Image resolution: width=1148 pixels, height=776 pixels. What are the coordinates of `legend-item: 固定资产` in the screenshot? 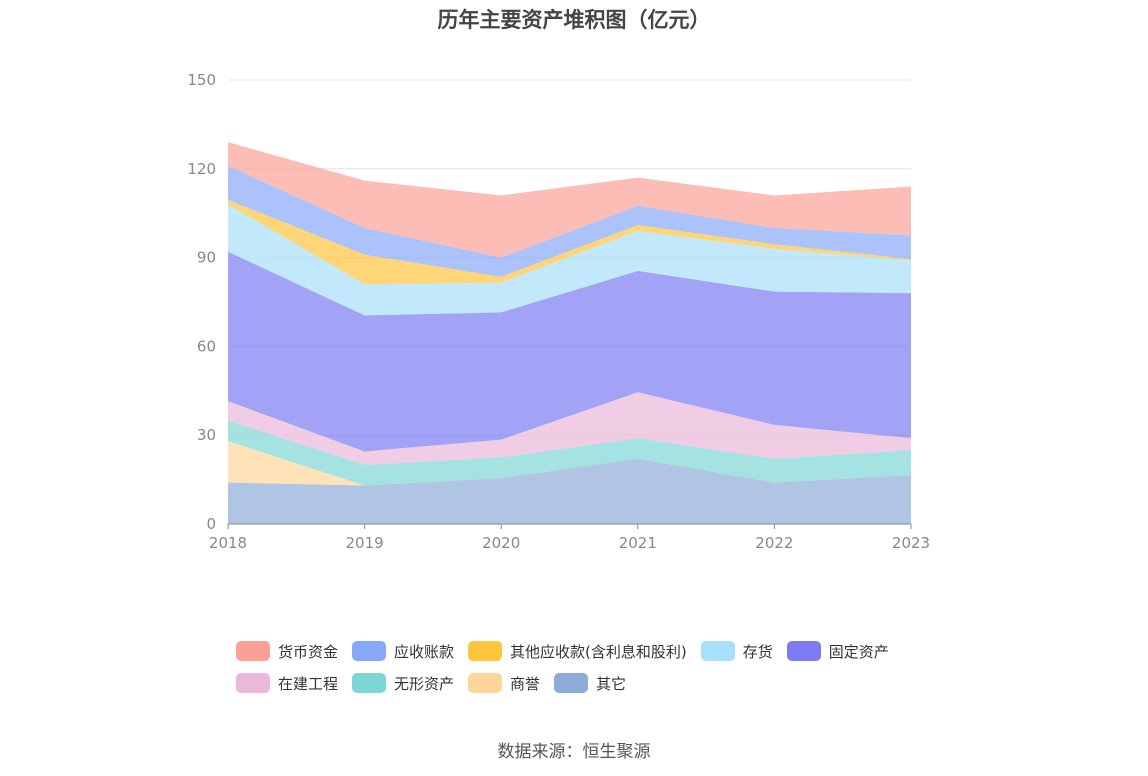 It's located at (838, 651).